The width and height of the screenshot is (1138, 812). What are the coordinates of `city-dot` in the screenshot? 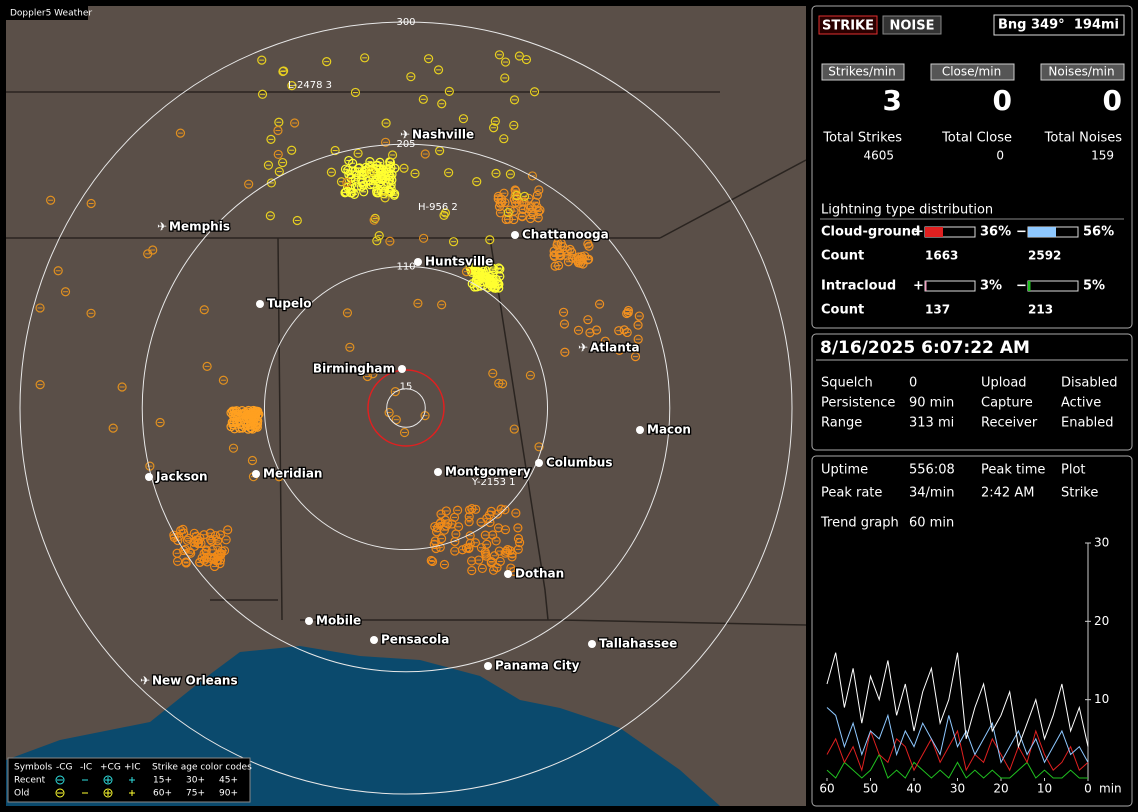 It's located at (256, 474).